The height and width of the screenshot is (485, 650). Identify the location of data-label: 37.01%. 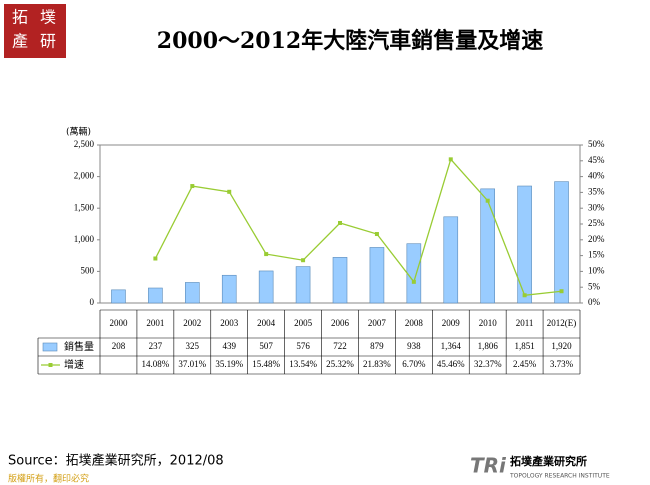
(192, 364).